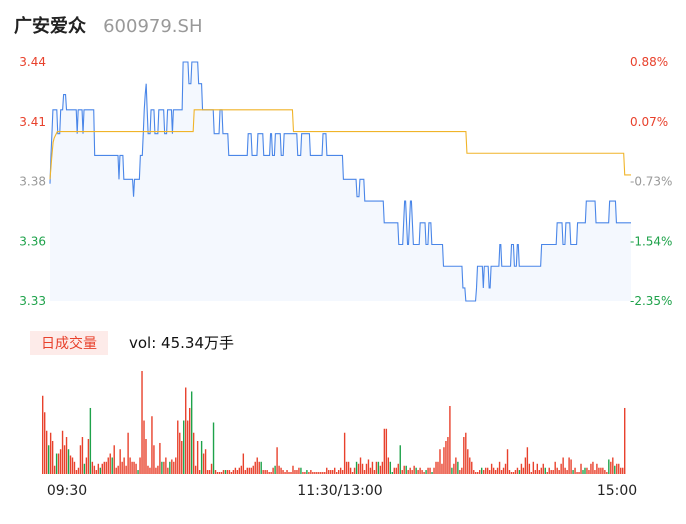  Describe the element at coordinates (651, 182) in the screenshot. I see `y-tick-right-label: -0.73%` at that location.